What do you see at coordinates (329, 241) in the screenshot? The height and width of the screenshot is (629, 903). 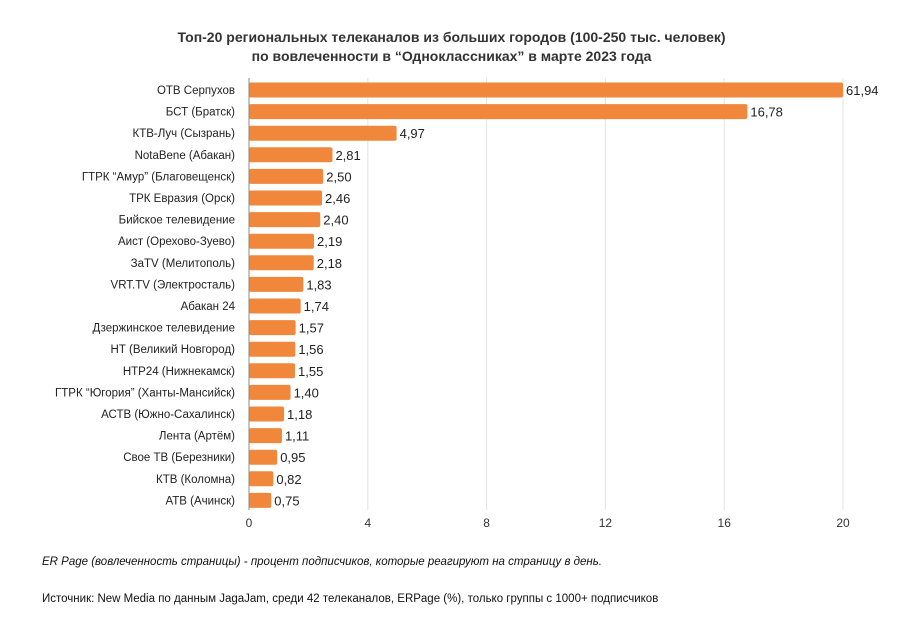 I see `value-label: 2,19` at bounding box center [329, 241].